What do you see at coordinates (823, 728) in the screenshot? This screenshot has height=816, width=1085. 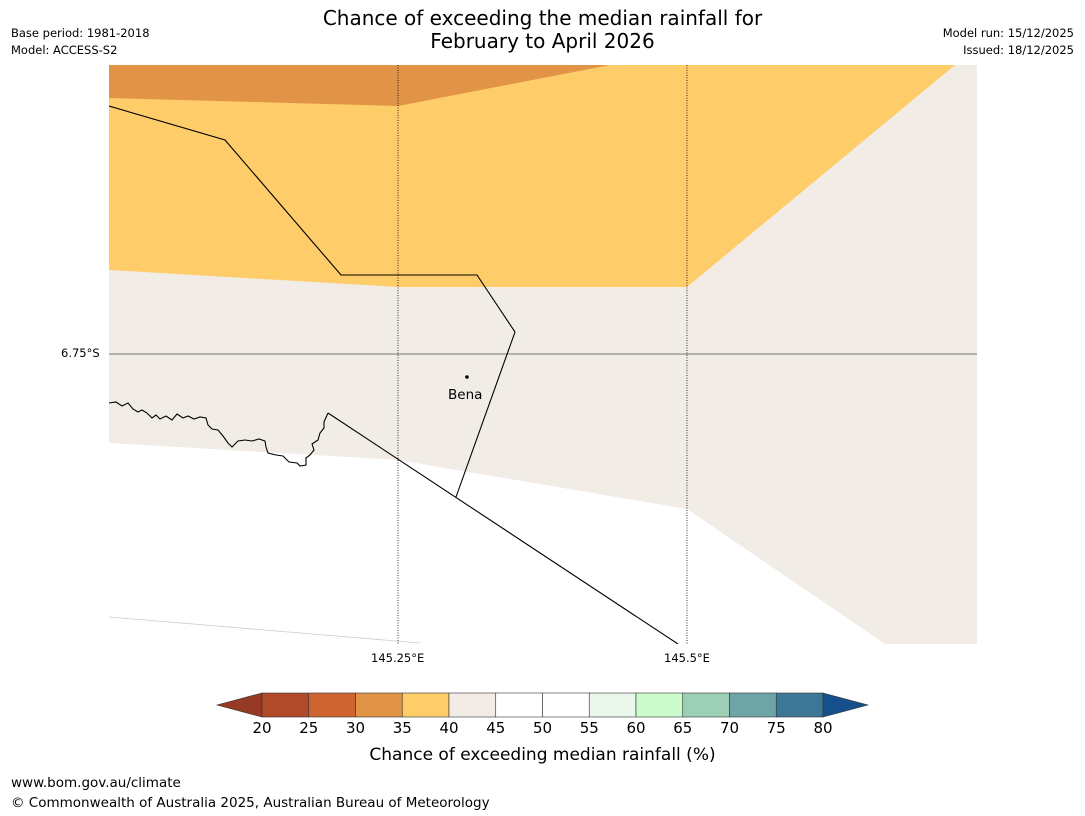 I see `colorbar-tick-label: 80` at bounding box center [823, 728].